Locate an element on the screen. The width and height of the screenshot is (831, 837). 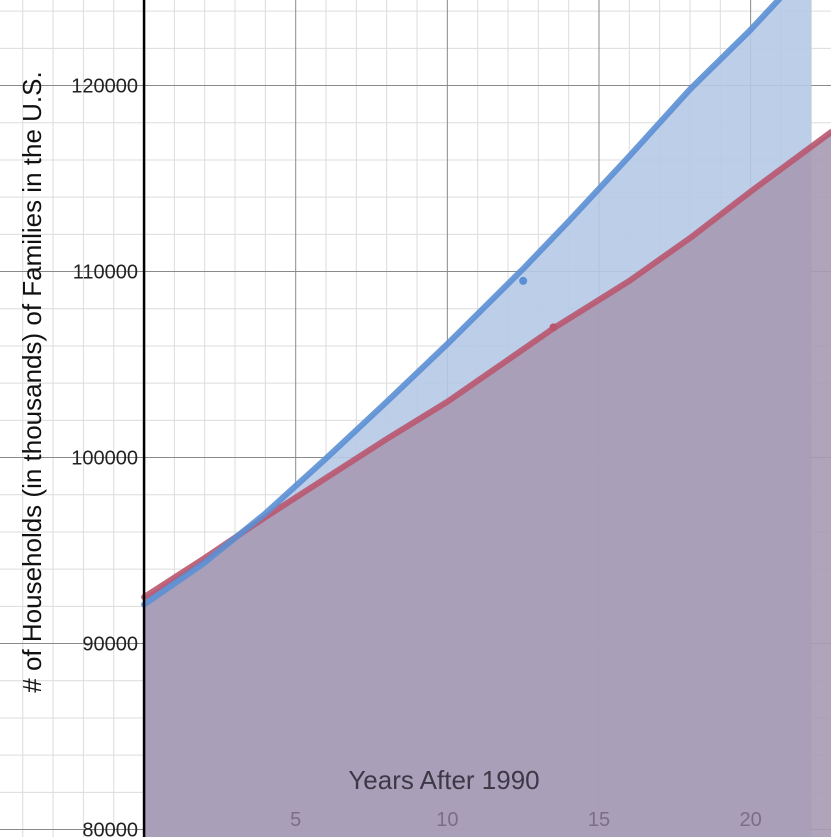
y-tick-label: 120000 is located at coordinates (104, 87).